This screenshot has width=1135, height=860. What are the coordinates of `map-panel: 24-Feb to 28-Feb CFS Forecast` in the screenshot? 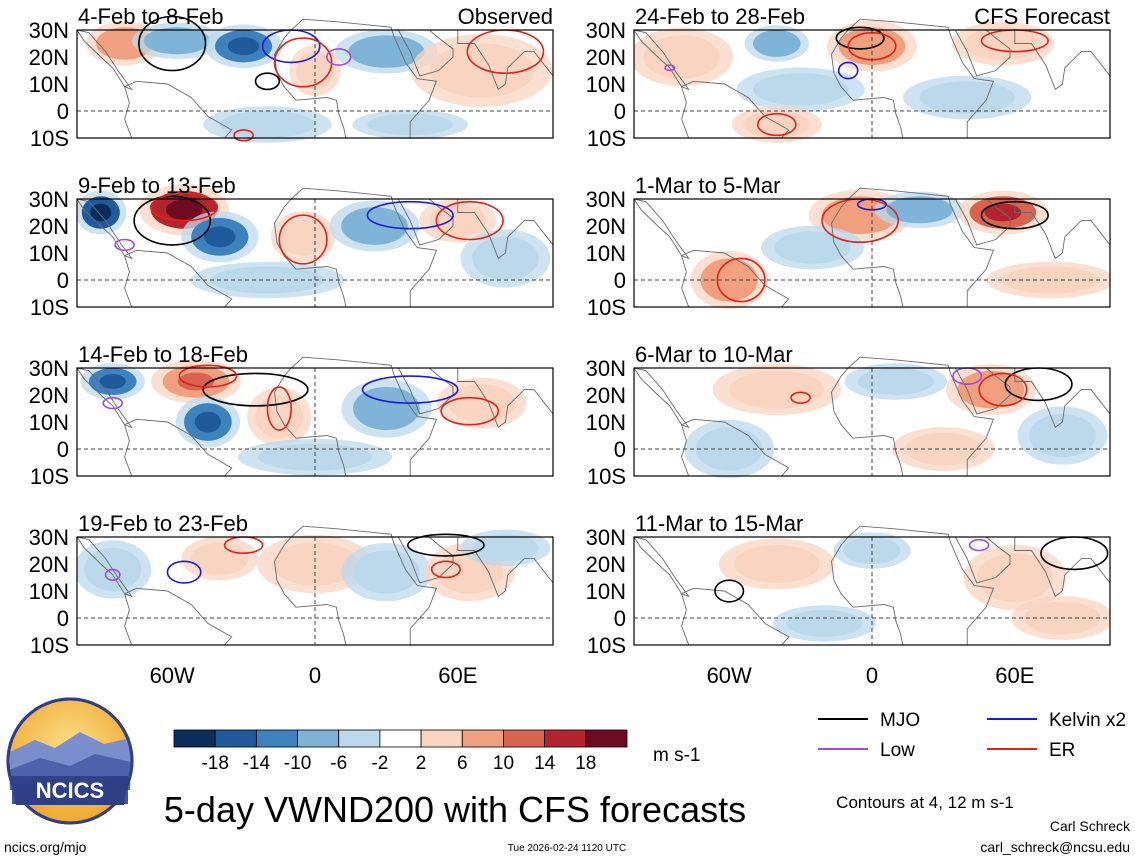 It's located at (872, 73).